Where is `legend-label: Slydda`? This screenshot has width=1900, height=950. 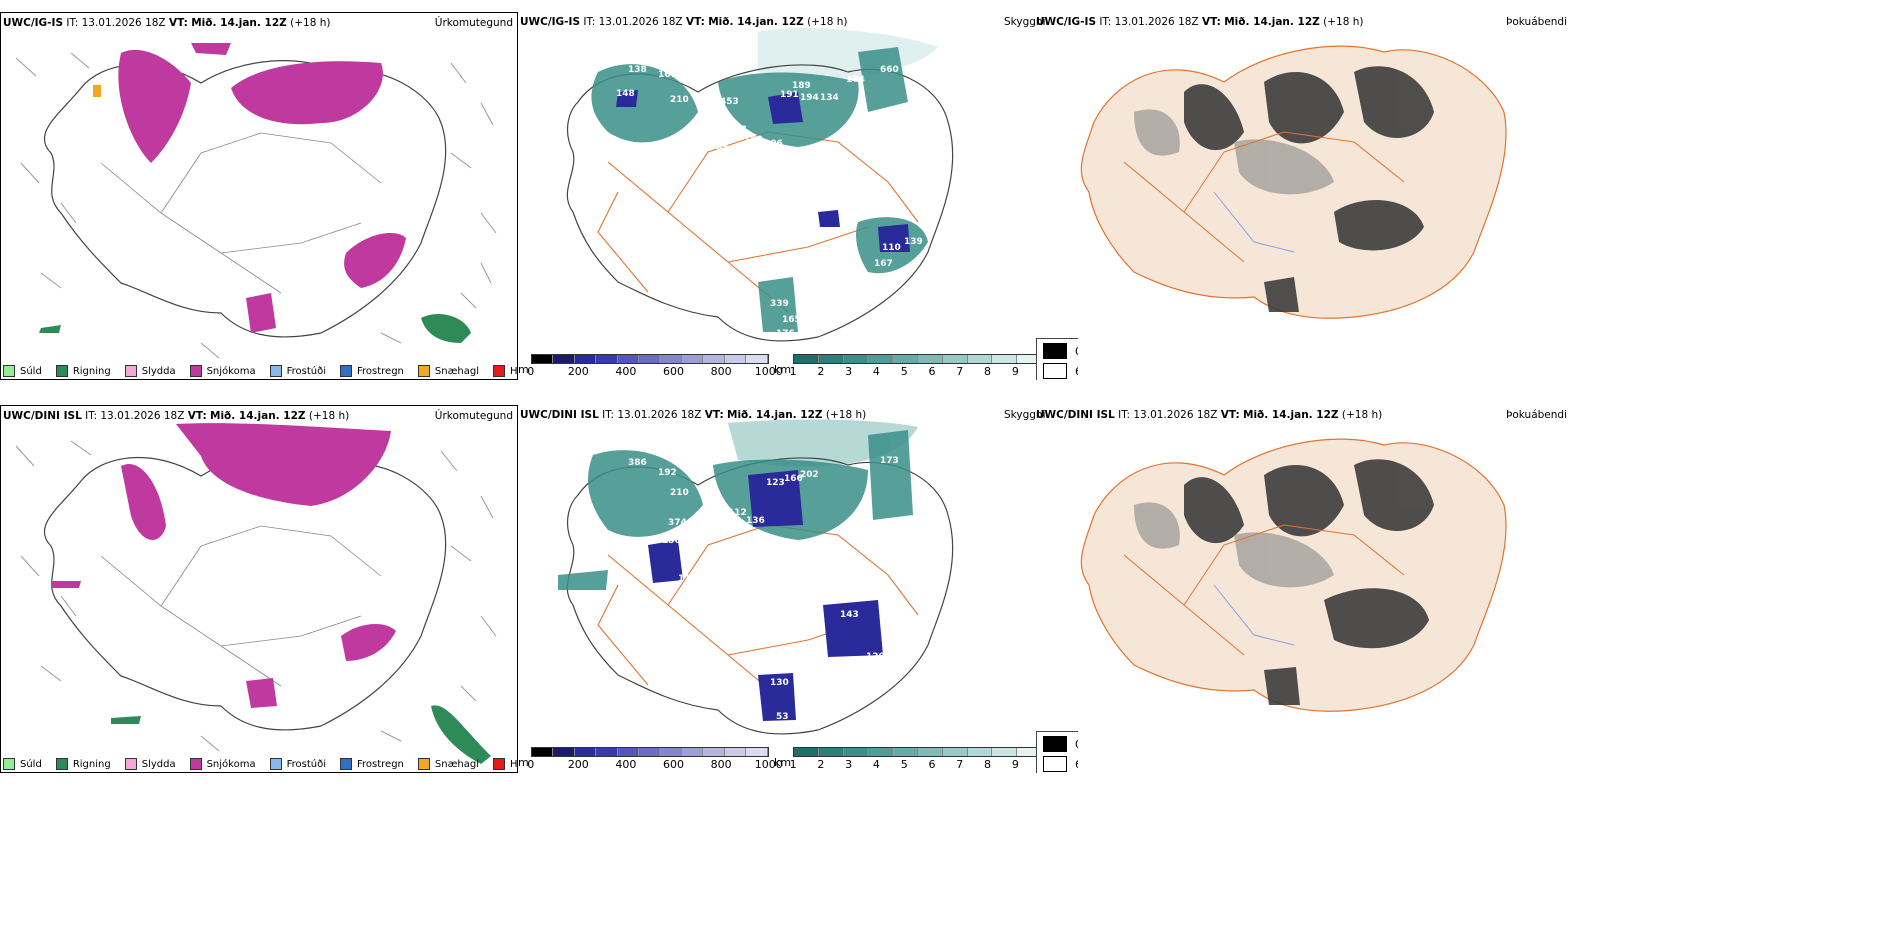 legend-label: Slydda is located at coordinates (158, 371).